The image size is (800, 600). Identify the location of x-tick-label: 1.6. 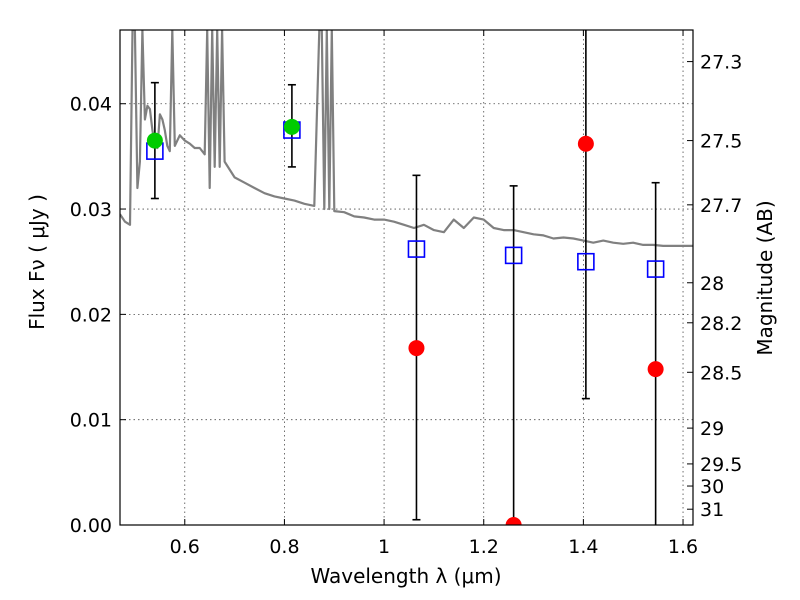
(683, 547).